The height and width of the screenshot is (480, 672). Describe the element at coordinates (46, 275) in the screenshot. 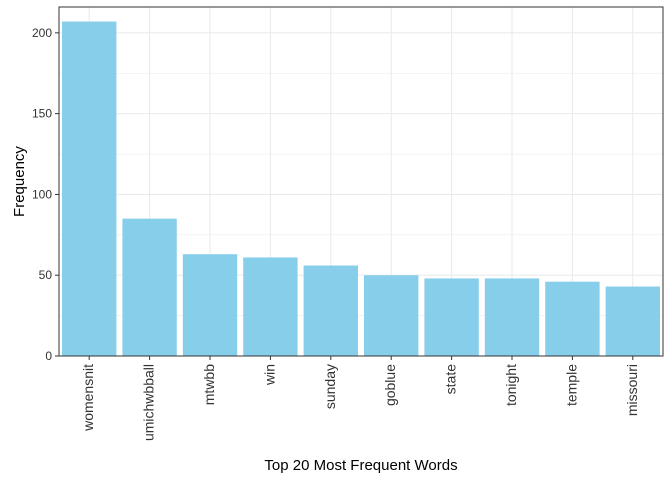

I see `y-tick-label: 50` at that location.